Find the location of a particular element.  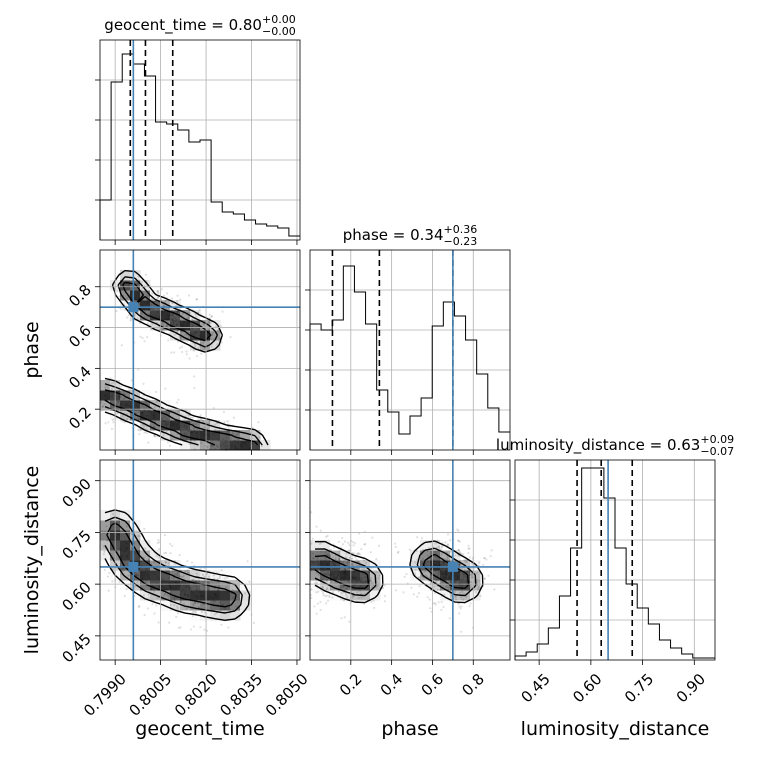

y-tick-label: 0.2 is located at coordinates (80, 418).